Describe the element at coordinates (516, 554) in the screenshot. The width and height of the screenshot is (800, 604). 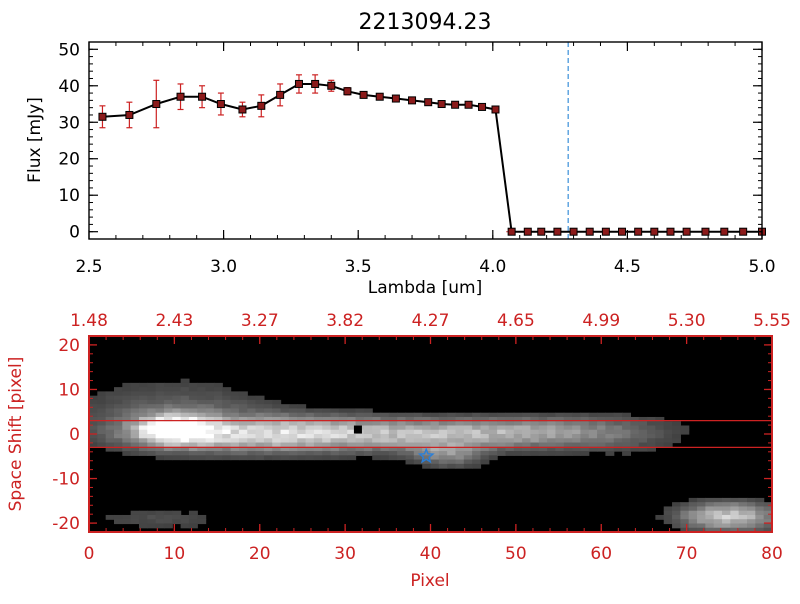
I see `pixel-tick-label: 50` at that location.